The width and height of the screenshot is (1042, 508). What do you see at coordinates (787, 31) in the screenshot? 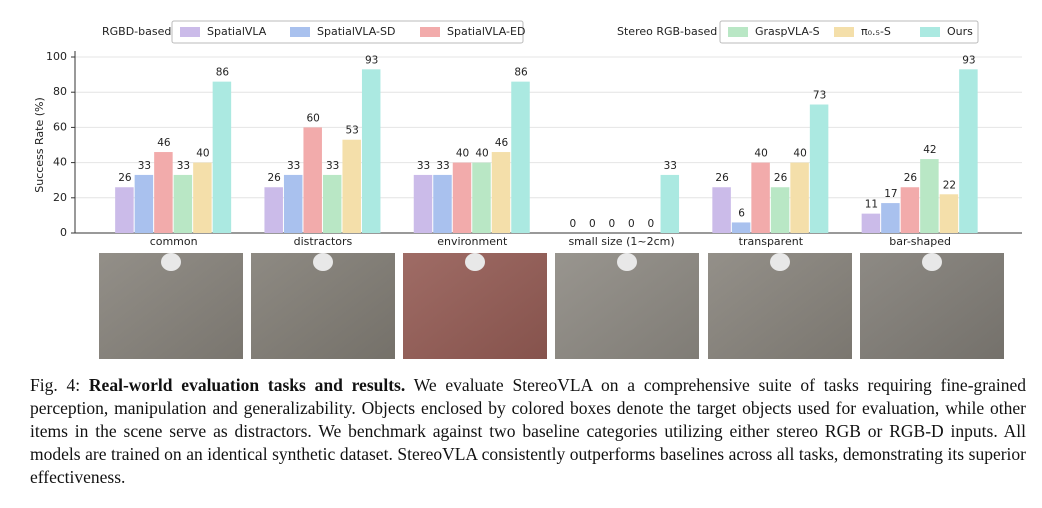
I see `legend-label: GraspVLA-S` at bounding box center [787, 31].